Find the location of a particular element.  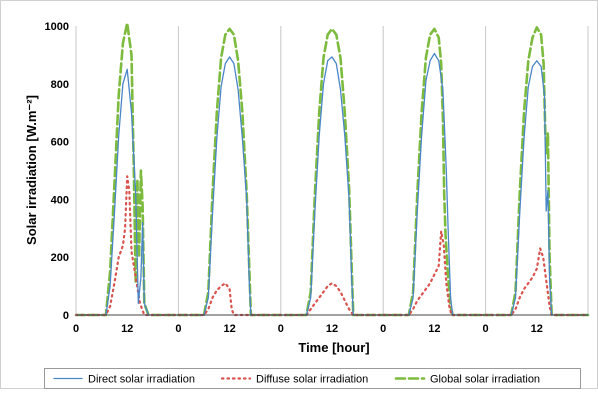

y-tick-labels: 0 200 400 600 800 1000 is located at coordinates (57, 171).